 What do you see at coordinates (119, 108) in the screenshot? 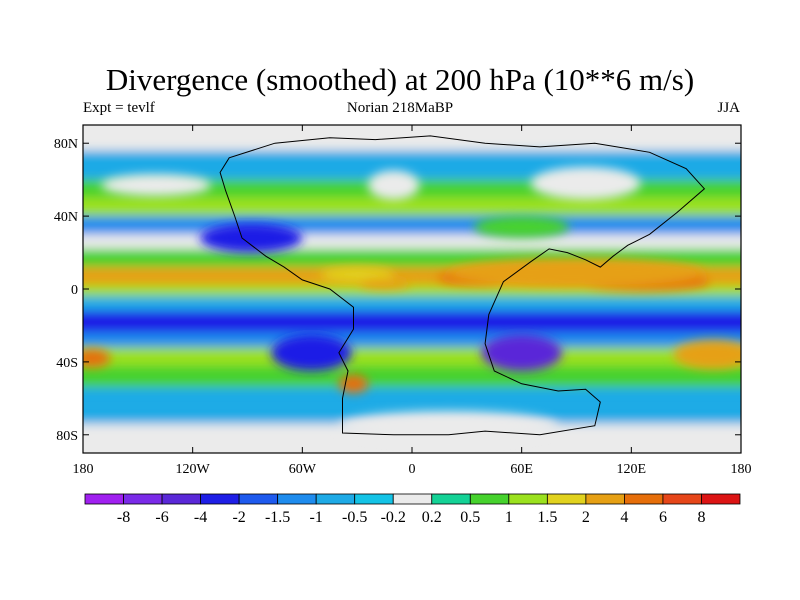
I see `experiment-label: Expt = tevlf` at bounding box center [119, 108].